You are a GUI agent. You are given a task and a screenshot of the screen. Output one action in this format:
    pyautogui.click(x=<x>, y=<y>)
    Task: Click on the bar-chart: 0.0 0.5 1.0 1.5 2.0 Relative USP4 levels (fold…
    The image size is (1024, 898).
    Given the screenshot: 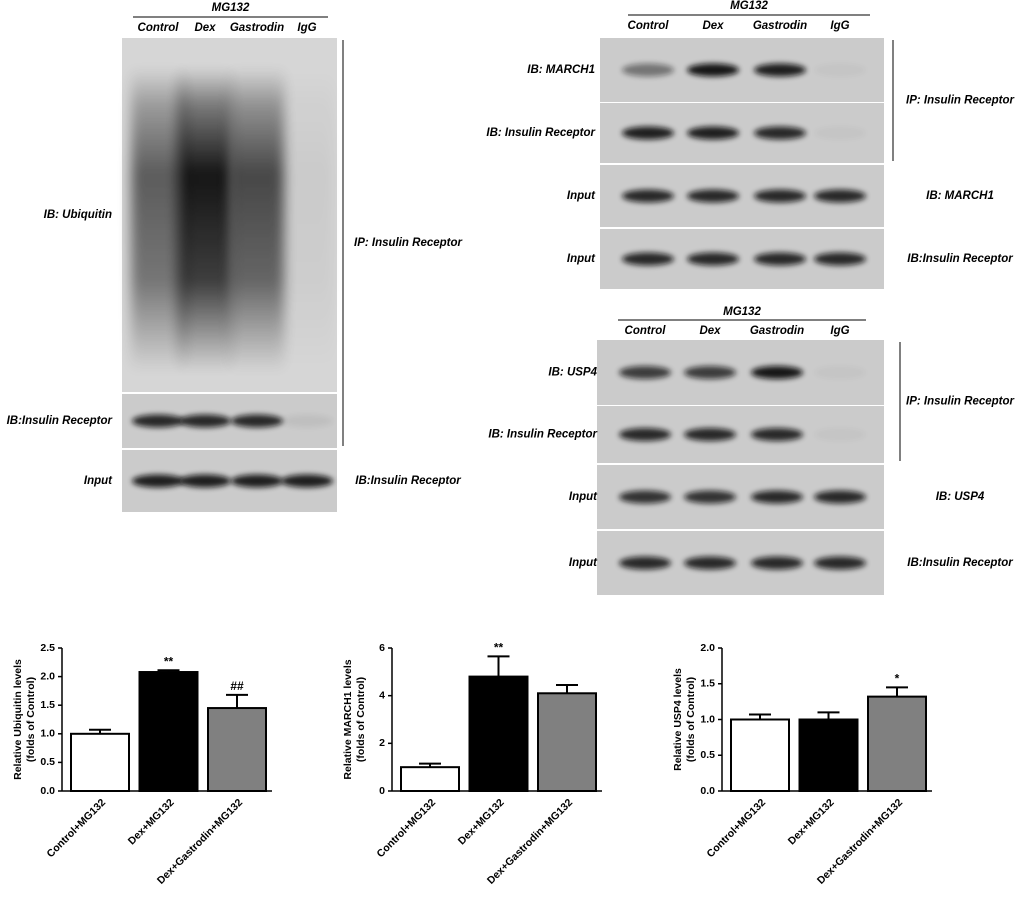 What is the action you would take?
    pyautogui.click(x=802, y=764)
    